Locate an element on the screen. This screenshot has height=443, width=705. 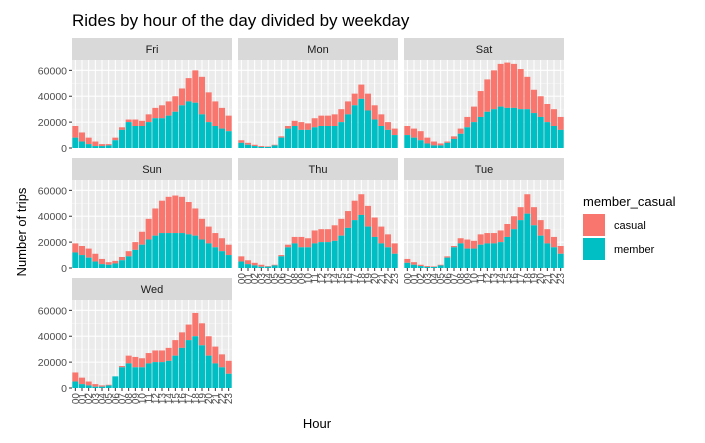
legend-title: member_casual is located at coordinates (629, 201).